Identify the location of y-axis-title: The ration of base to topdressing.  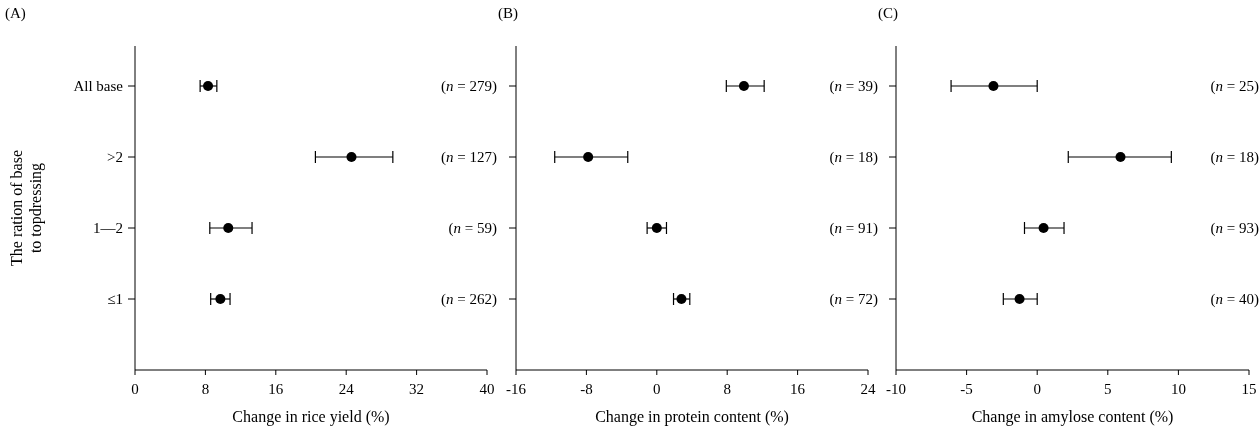
(26, 208).